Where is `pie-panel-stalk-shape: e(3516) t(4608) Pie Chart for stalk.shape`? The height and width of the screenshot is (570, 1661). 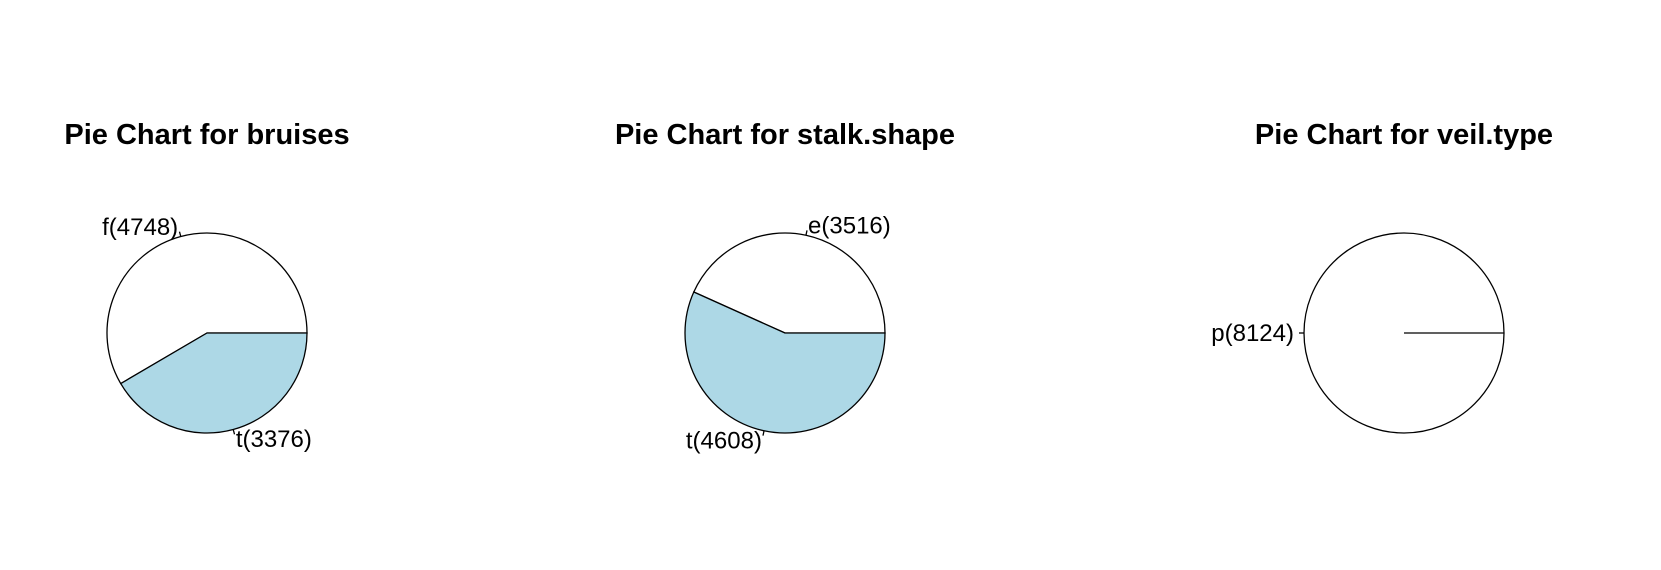 pie-panel-stalk-shape: e(3516) t(4608) Pie Chart for stalk.shape is located at coordinates (785, 287).